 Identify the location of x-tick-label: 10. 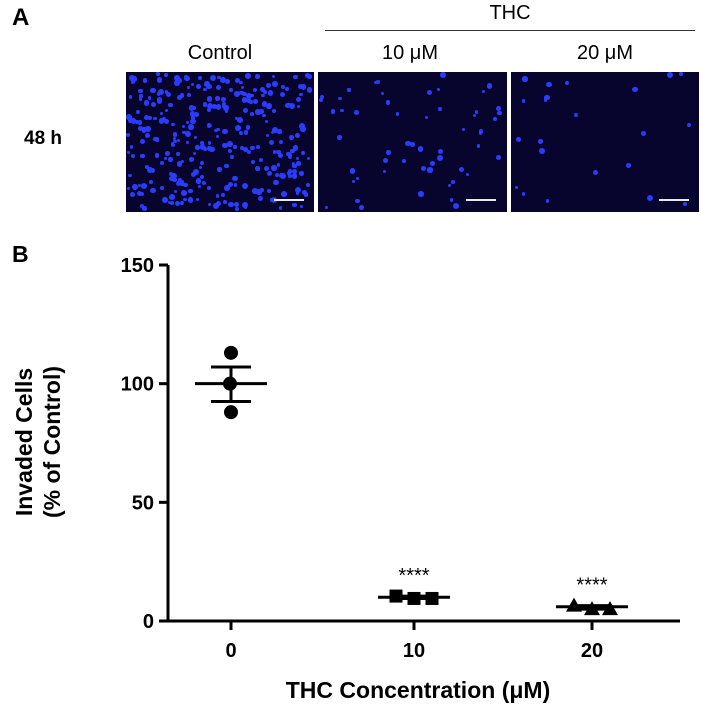
(414, 651).